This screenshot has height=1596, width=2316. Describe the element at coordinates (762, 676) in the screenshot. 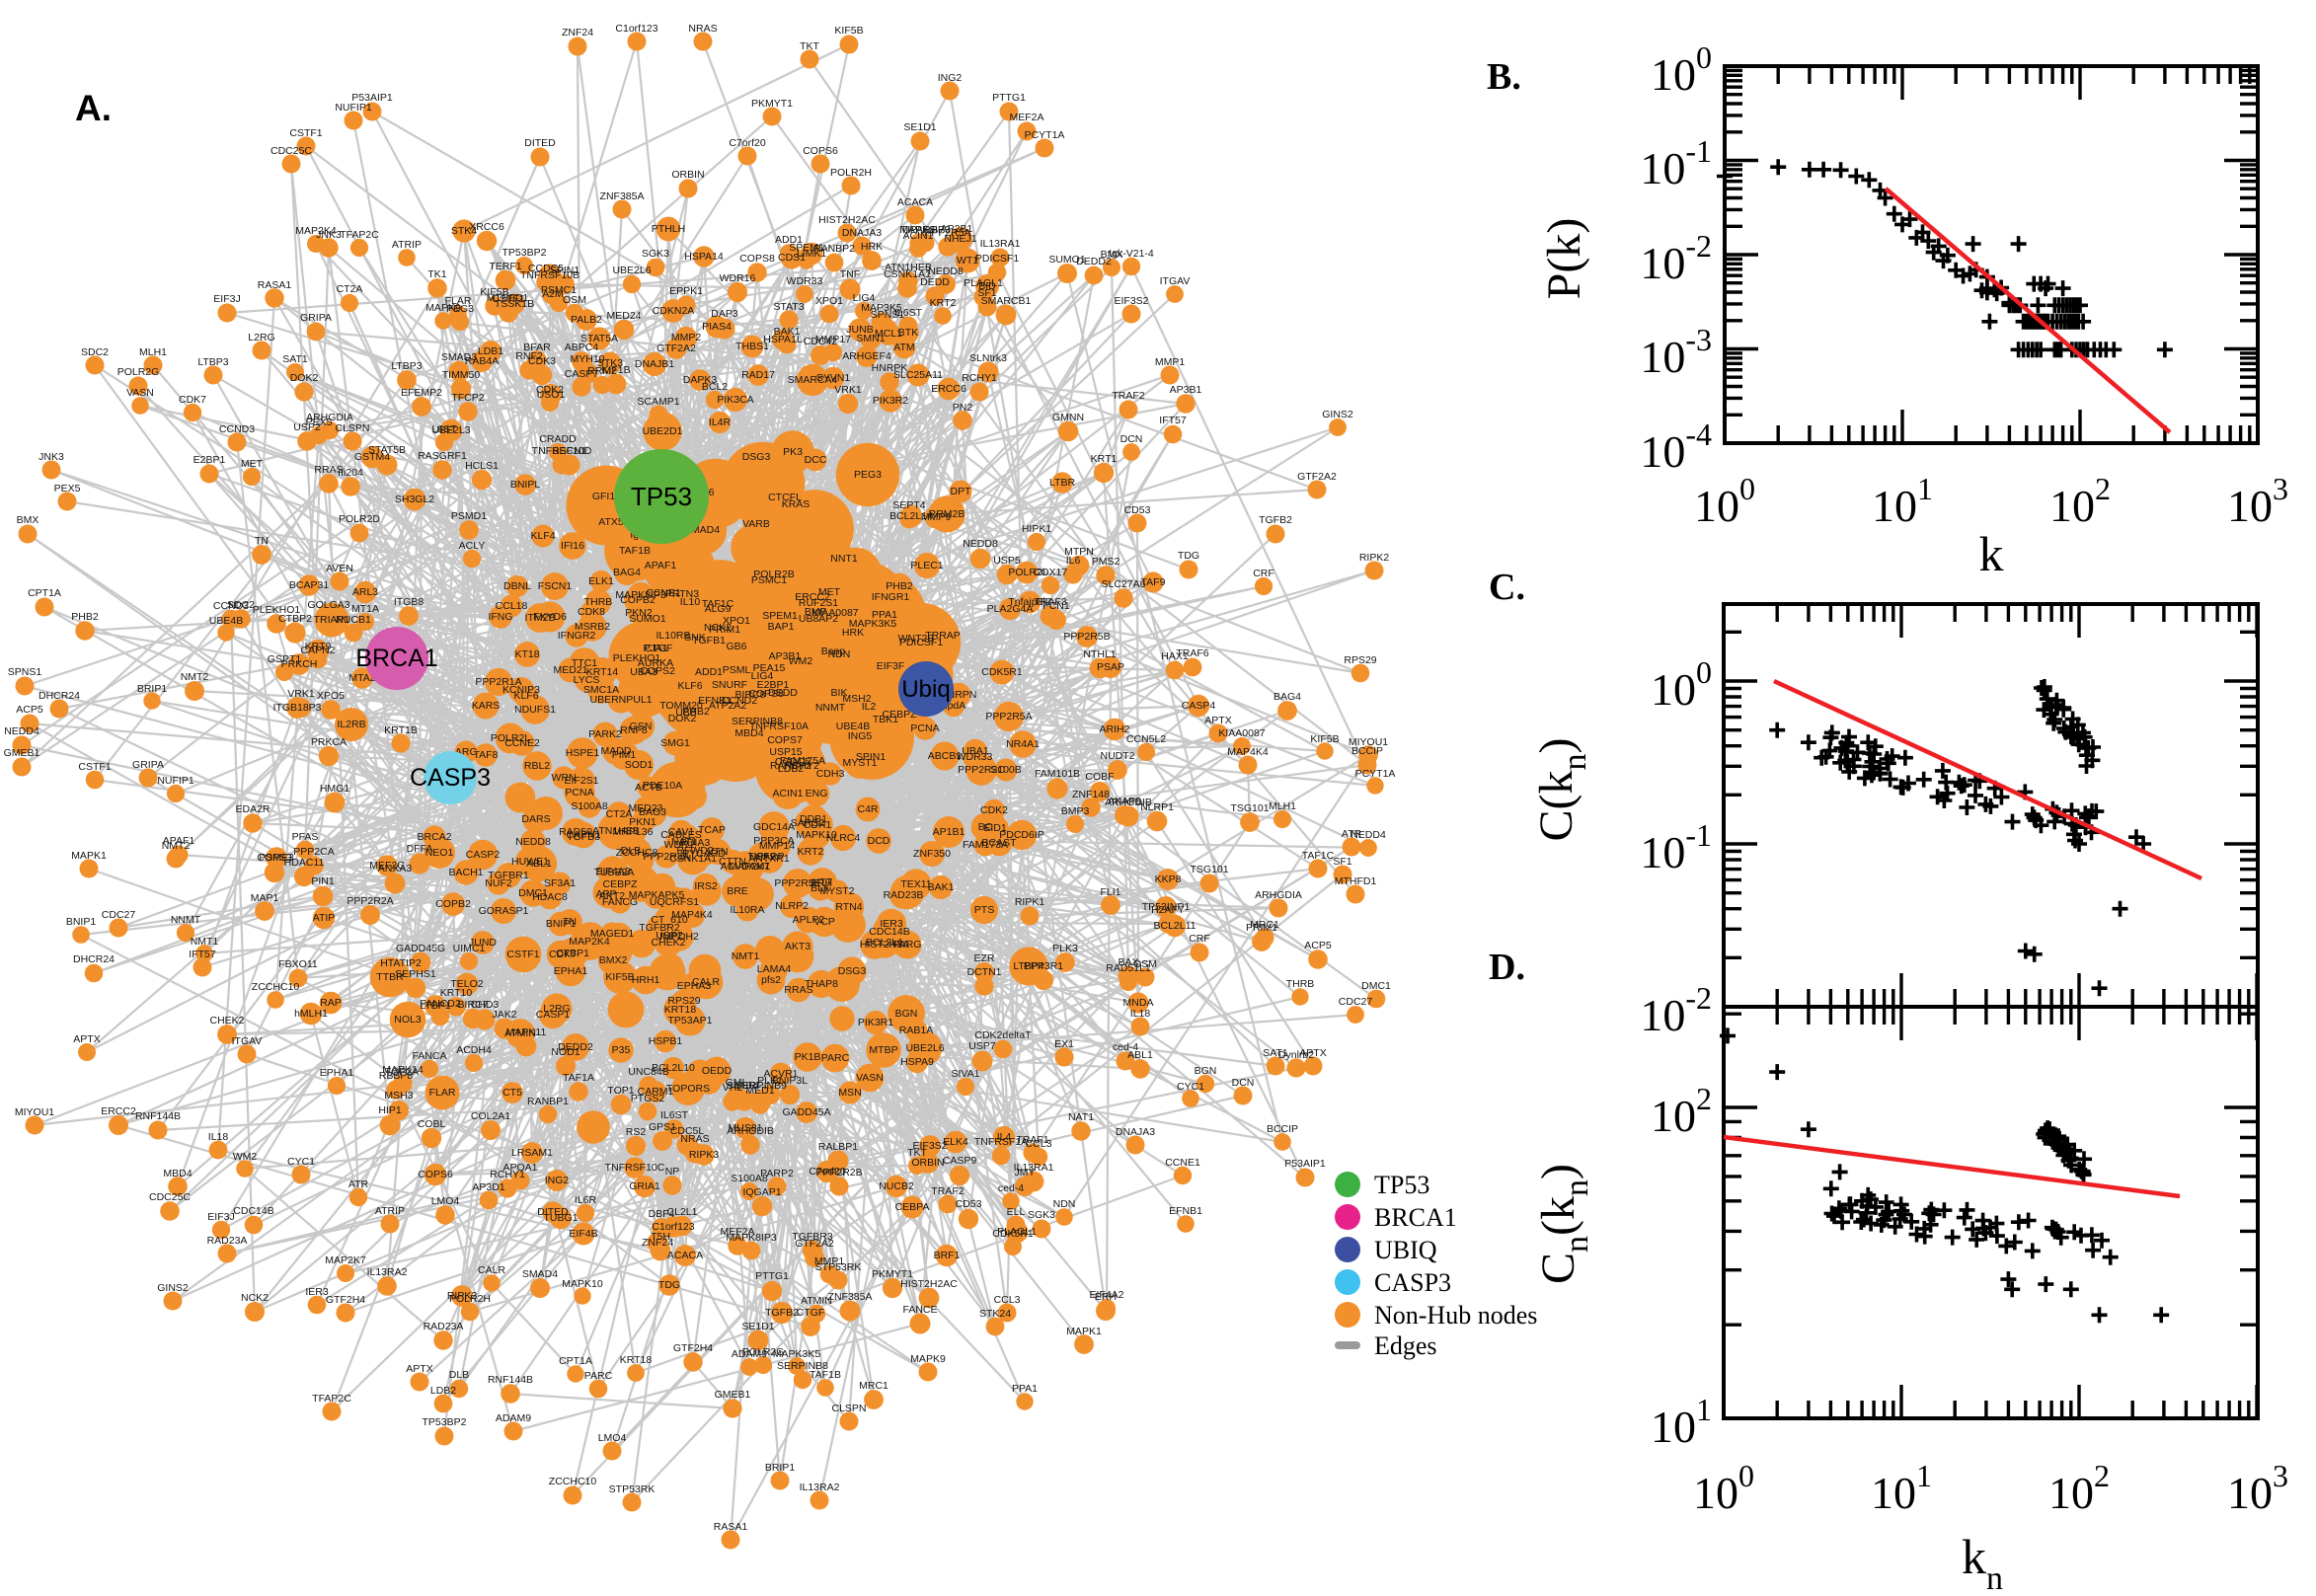

I see `svg-text: LIG4` at that location.